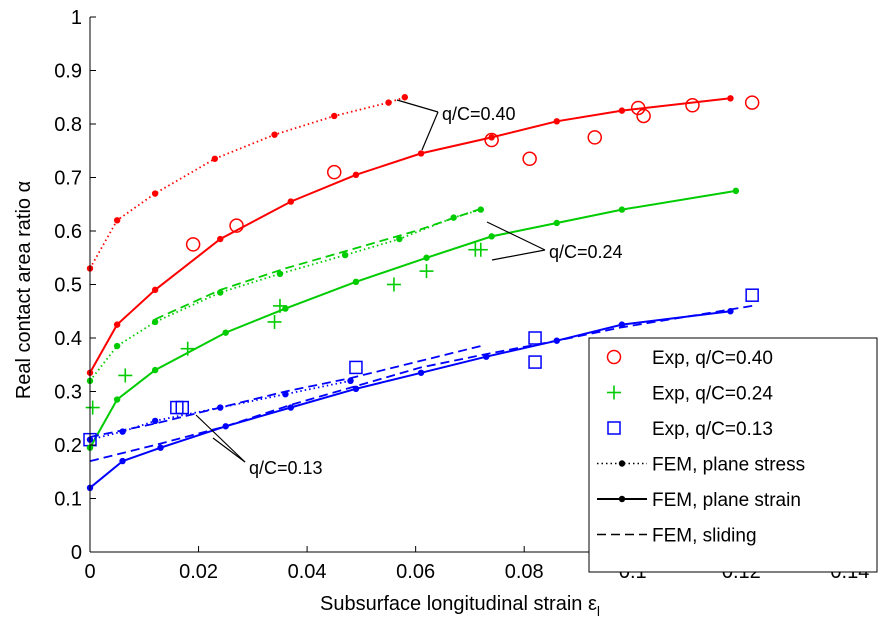 The width and height of the screenshot is (882, 623). What do you see at coordinates (68, 125) in the screenshot?
I see `y-tick-label: 0.8` at bounding box center [68, 125].